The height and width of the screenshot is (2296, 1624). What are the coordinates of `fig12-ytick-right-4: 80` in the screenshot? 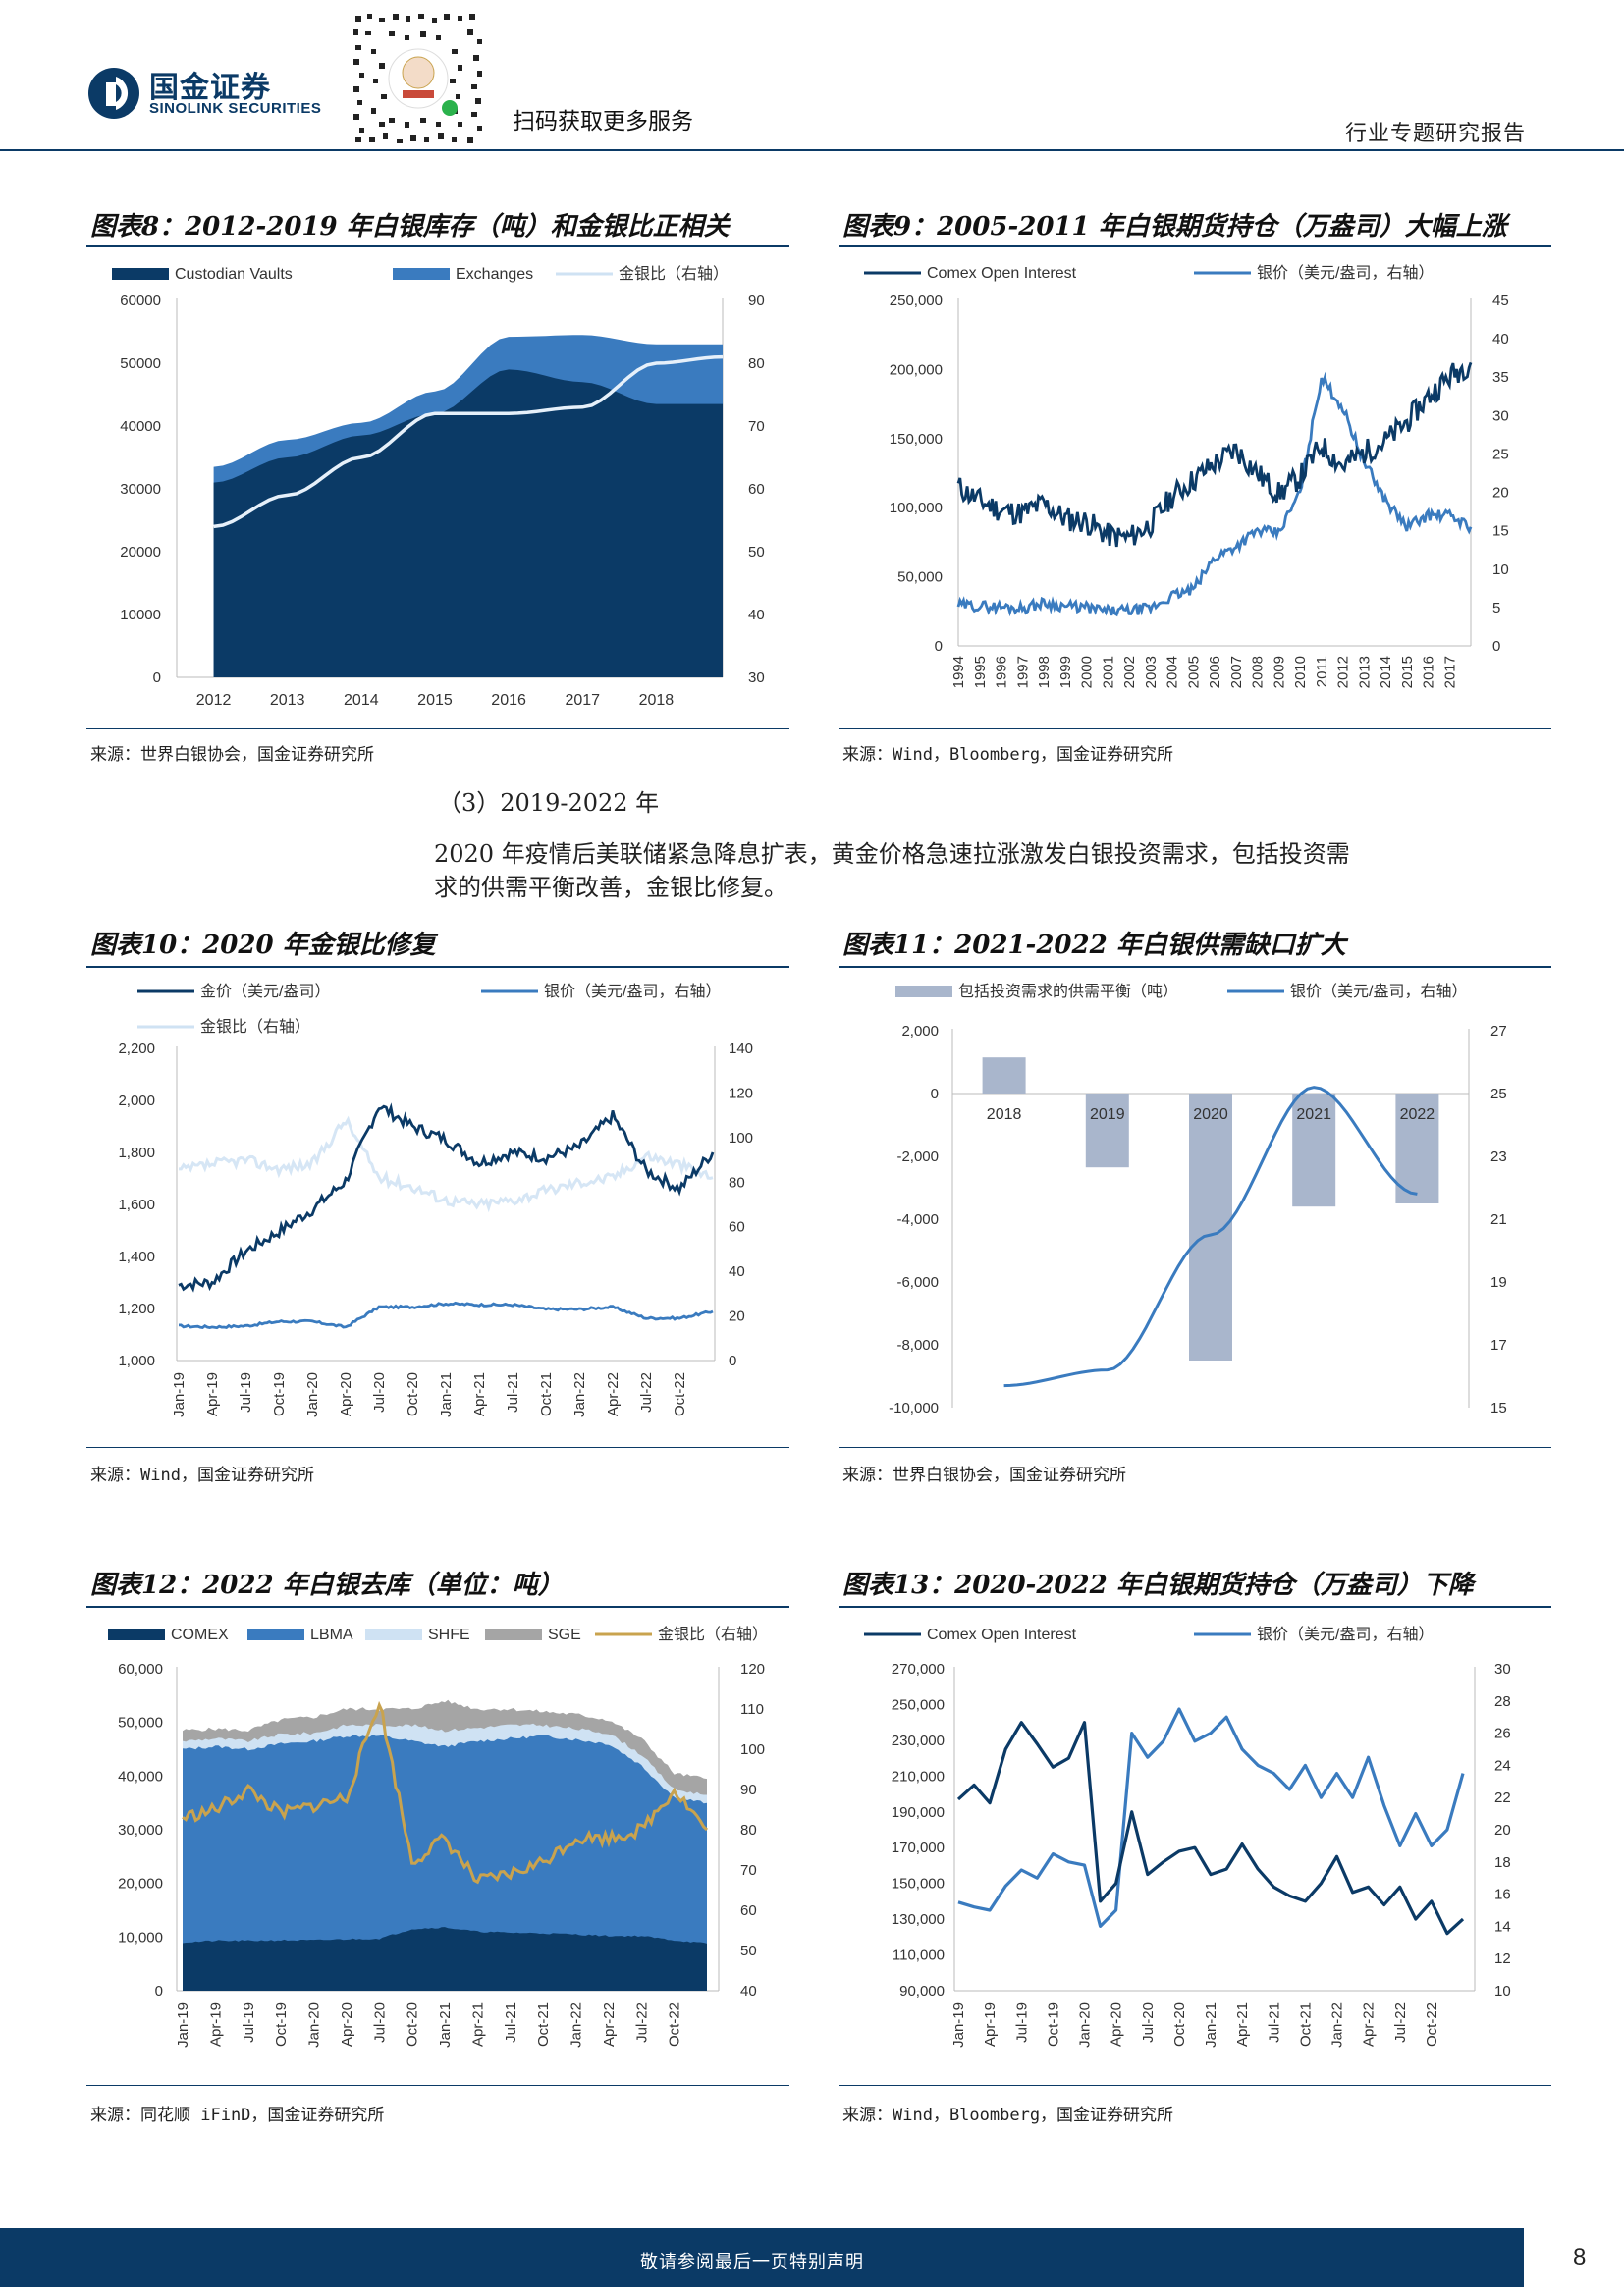 It's located at (748, 1831).